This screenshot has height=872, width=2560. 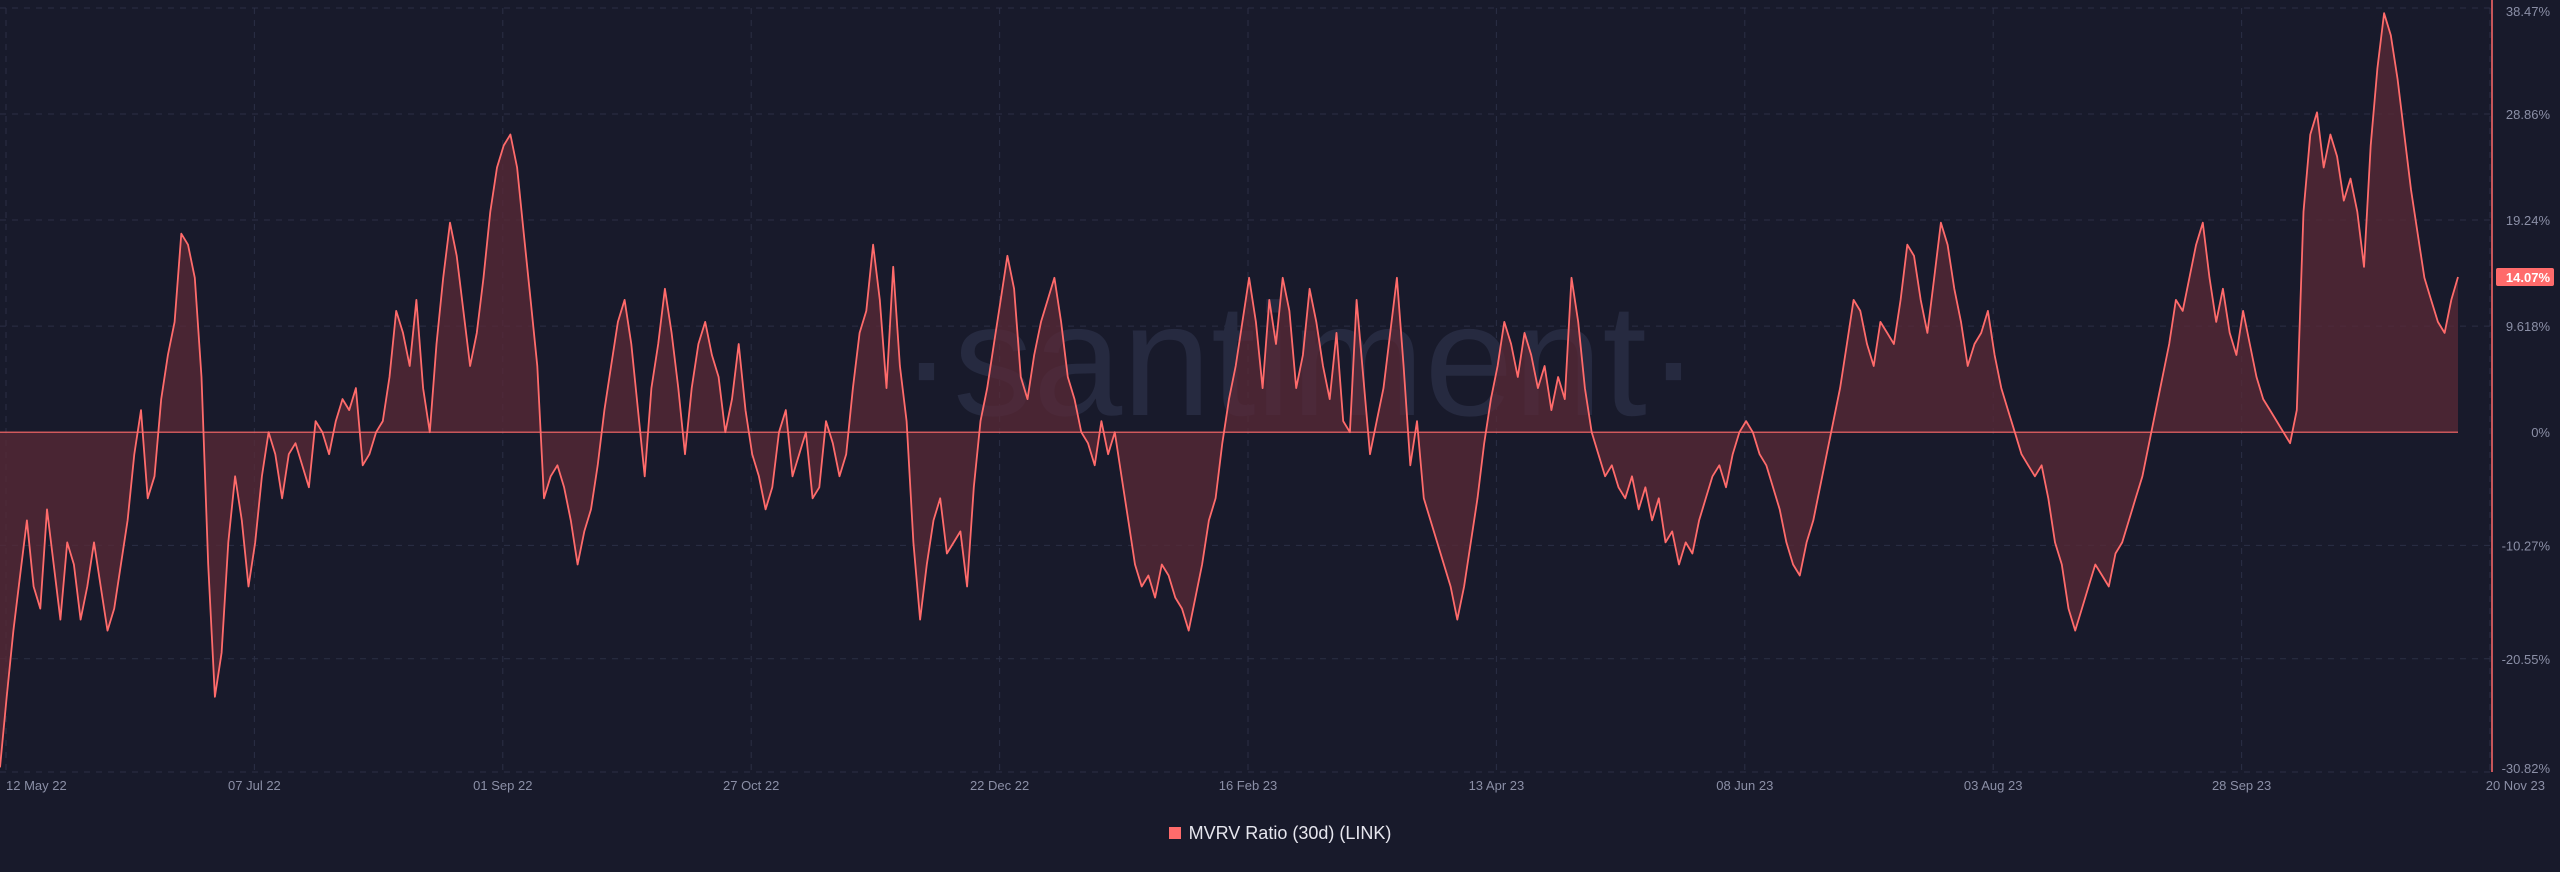 I want to click on legend-label: MVRV Ratio (30d) (LINK), so click(x=1290, y=832).